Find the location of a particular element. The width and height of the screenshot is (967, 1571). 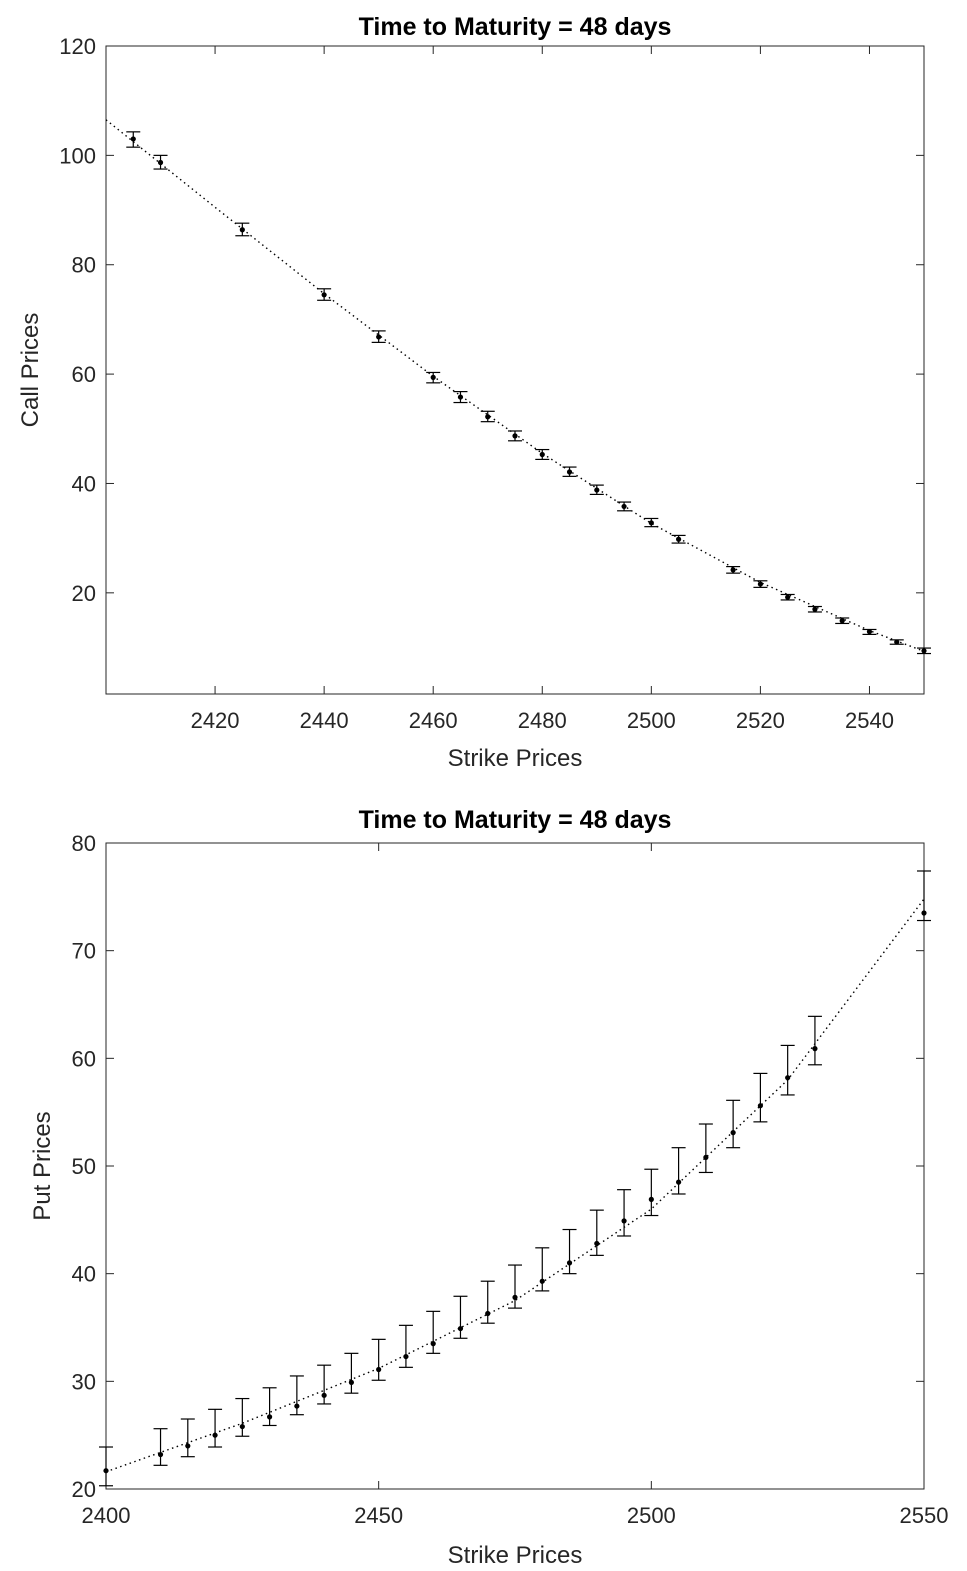

call-x-tick-label: 2460 is located at coordinates (433, 720).